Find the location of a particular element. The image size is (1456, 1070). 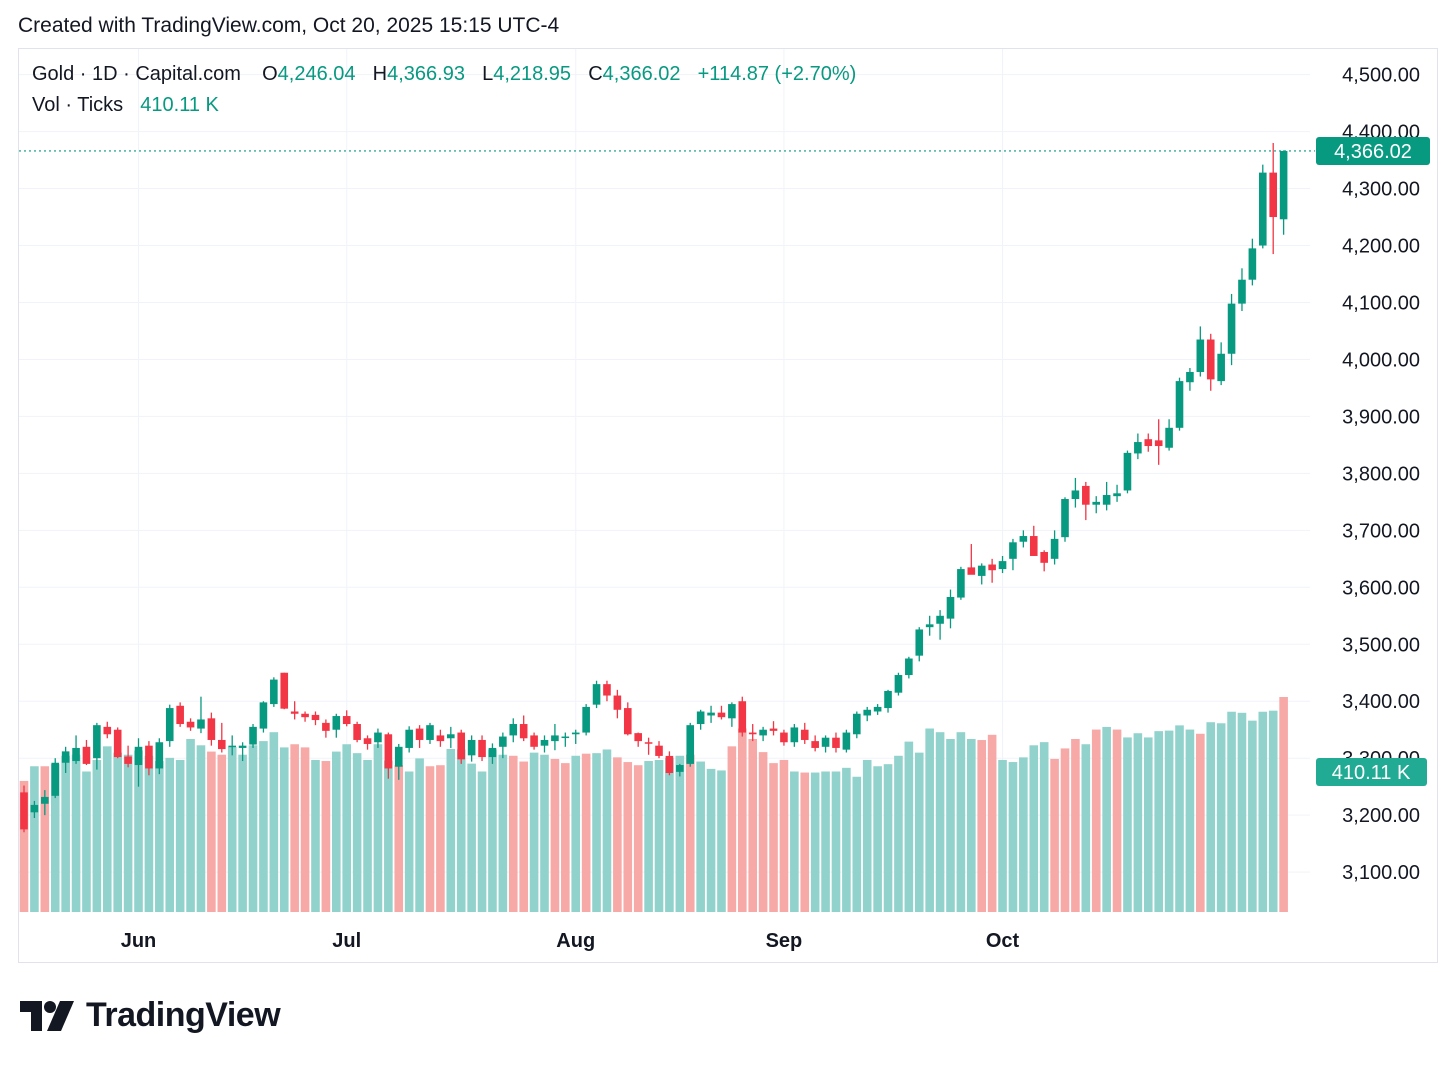

tradingview-logo: TradingView is located at coordinates (150, 1015).